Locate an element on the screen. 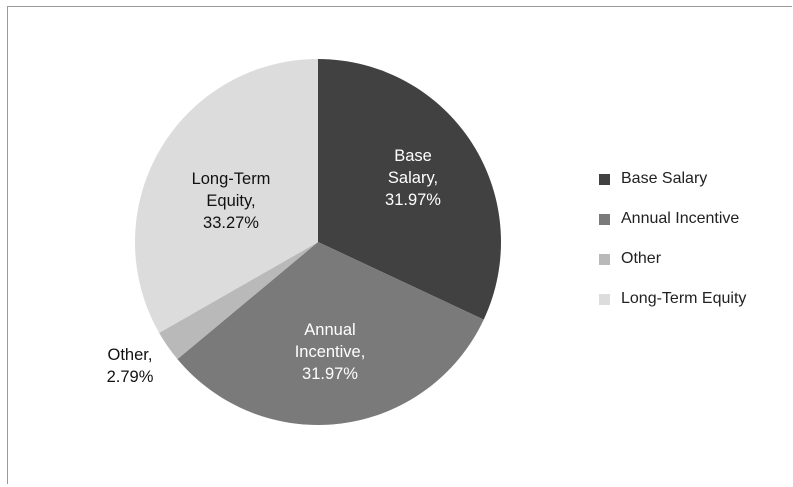  legend-item: Annual Incentive is located at coordinates (672, 219).